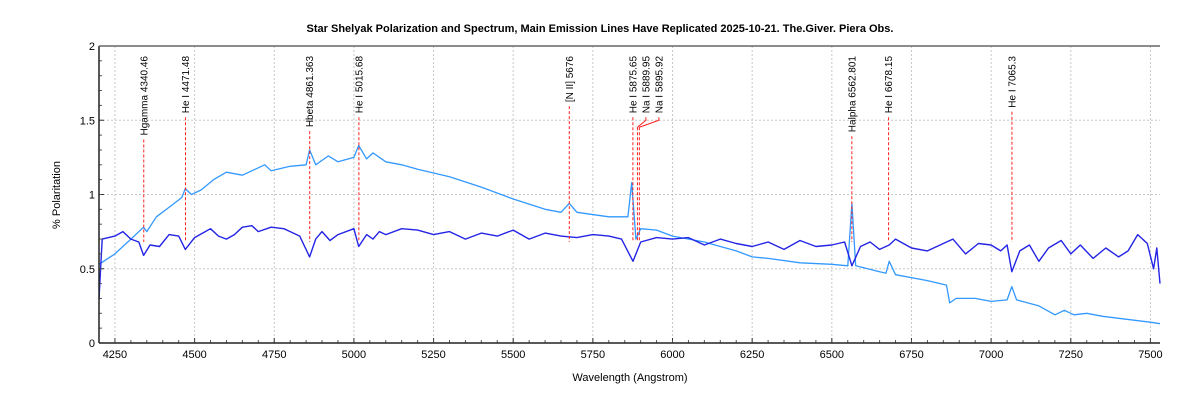 The width and height of the screenshot is (1200, 400). I want to click on x-tick-label: 5500, so click(513, 355).